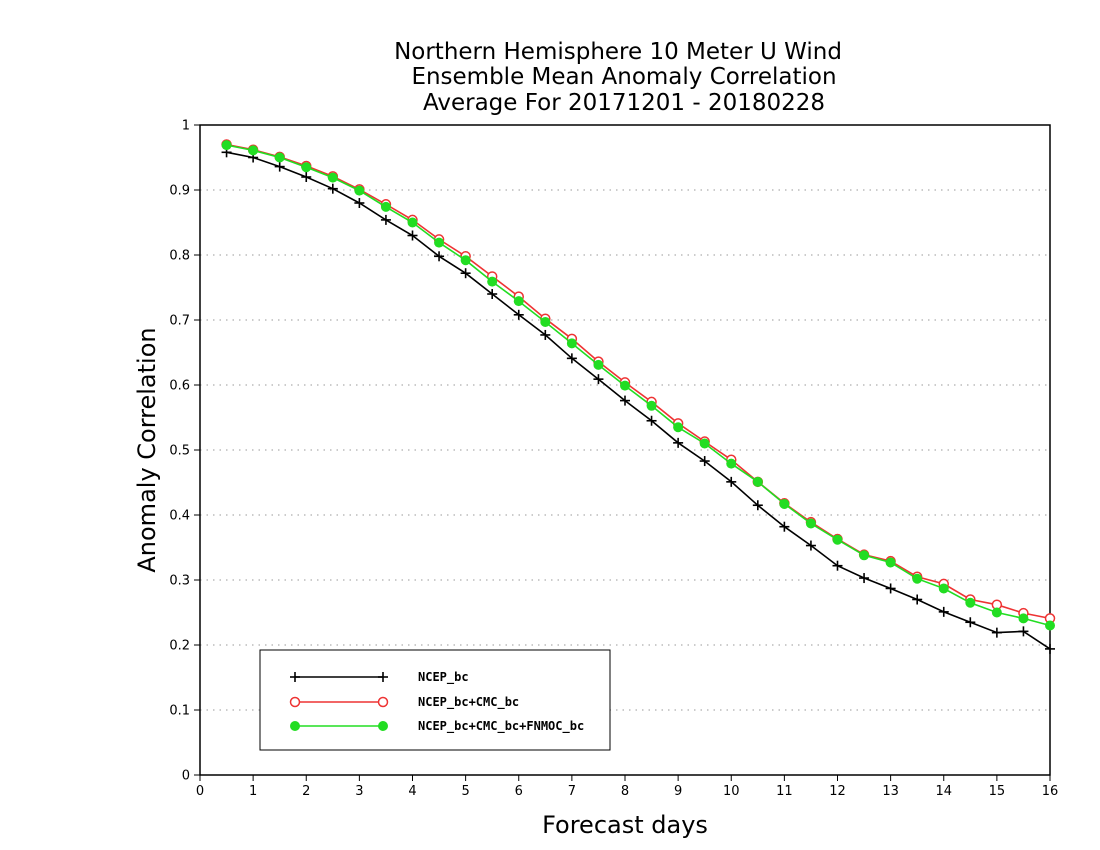  What do you see at coordinates (468, 702) in the screenshot?
I see `legend-label: NCEP_bc+CMC_bc` at bounding box center [468, 702].